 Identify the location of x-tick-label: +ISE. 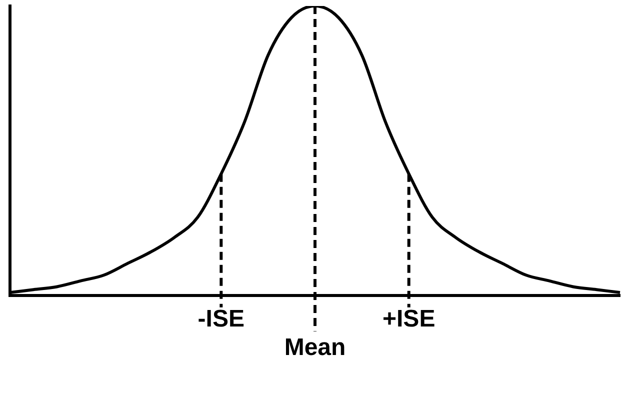
(409, 318).